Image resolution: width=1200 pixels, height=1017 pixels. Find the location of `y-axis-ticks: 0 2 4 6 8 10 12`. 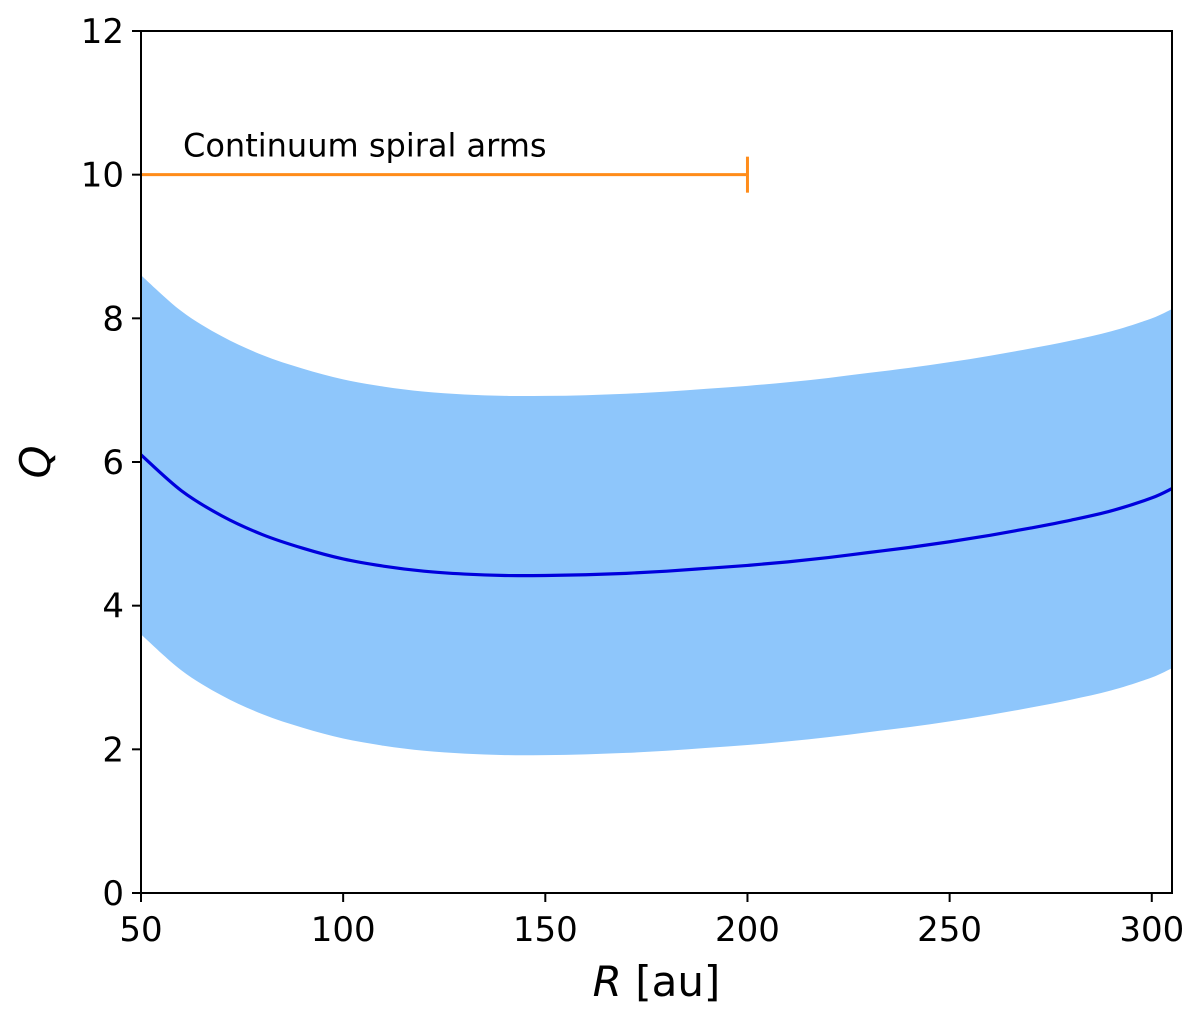

y-axis-ticks: 0 2 4 6 8 10 12 is located at coordinates (111, 463).